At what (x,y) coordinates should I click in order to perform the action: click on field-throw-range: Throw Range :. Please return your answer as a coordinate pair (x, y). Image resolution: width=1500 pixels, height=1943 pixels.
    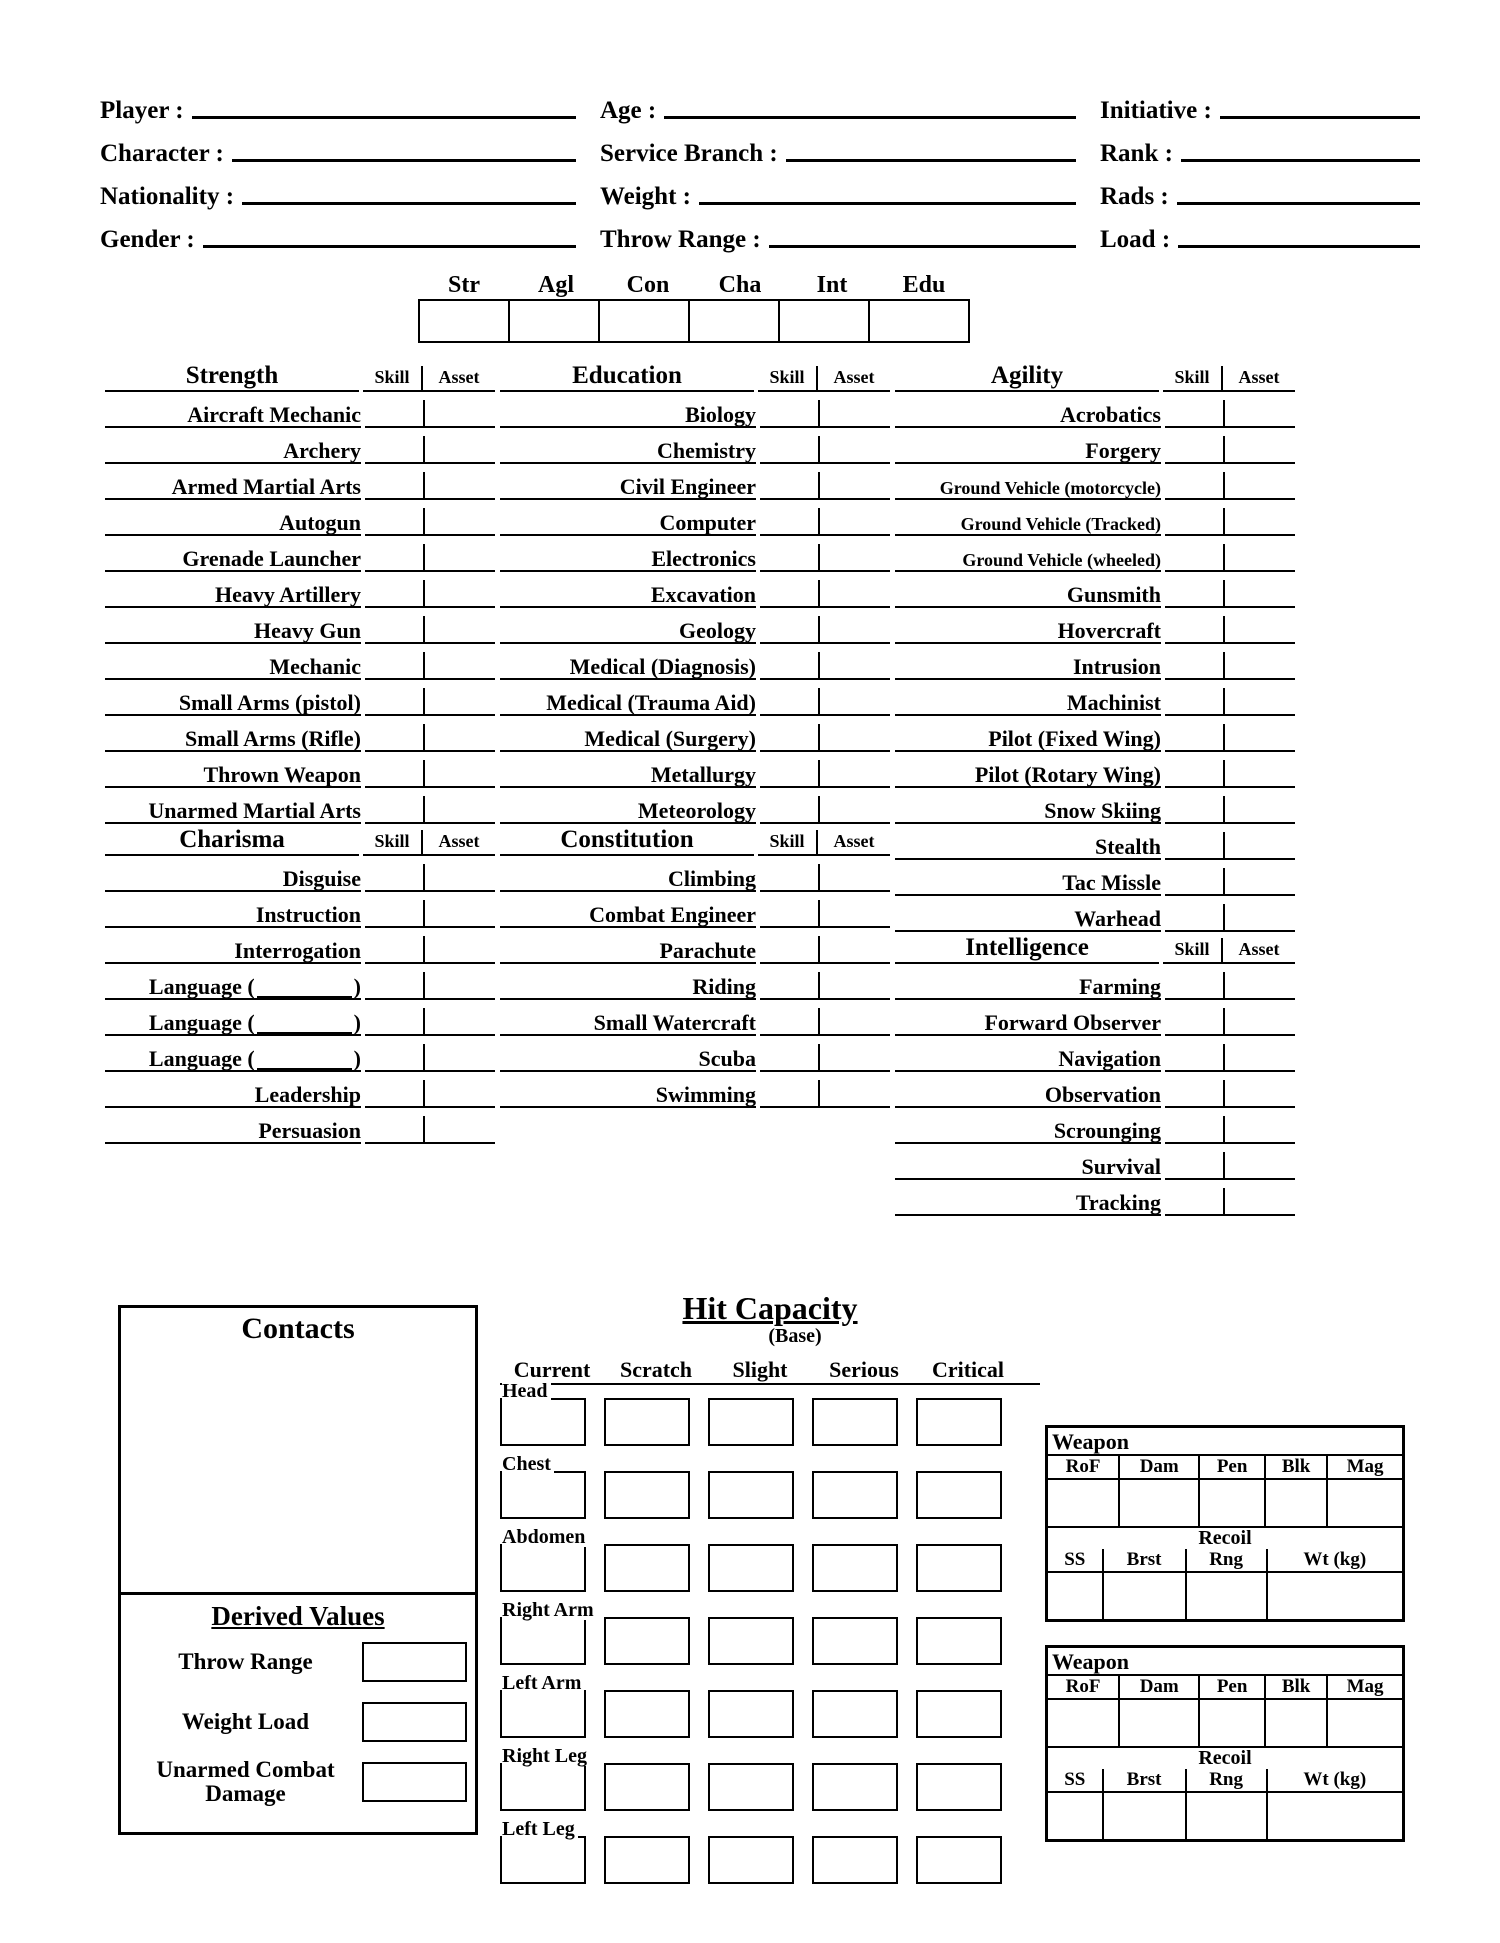
    Looking at the image, I should click on (850, 239).